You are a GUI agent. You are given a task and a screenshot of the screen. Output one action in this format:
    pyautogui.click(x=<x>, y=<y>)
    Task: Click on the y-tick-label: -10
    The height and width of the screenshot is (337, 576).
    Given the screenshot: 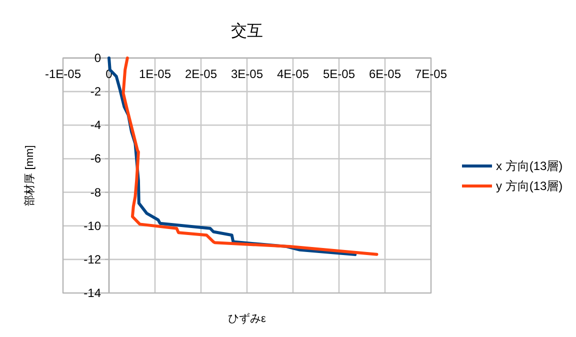 What is the action you would take?
    pyautogui.click(x=93, y=225)
    